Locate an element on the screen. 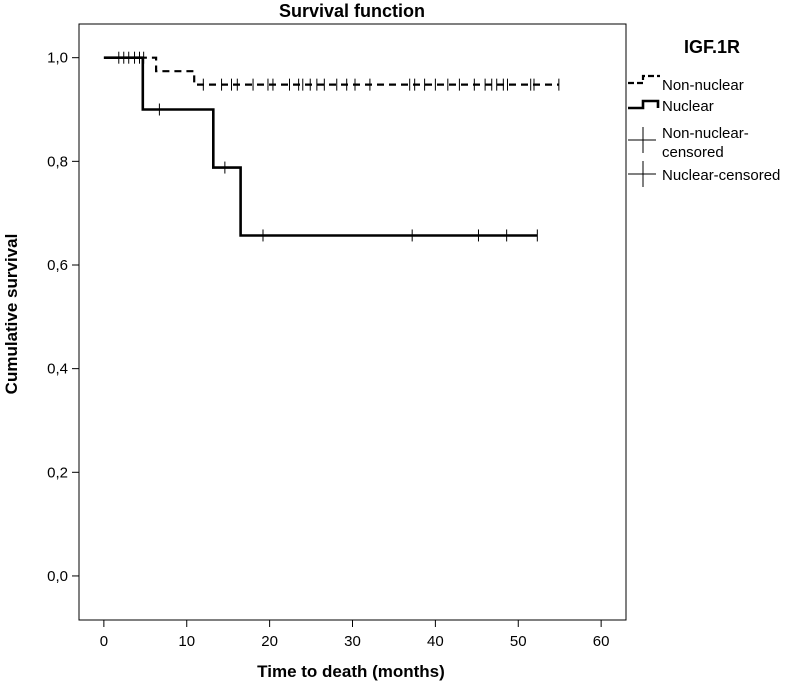 The width and height of the screenshot is (799, 686). legend-label-non-nuclear: Non-nuclear is located at coordinates (703, 85).